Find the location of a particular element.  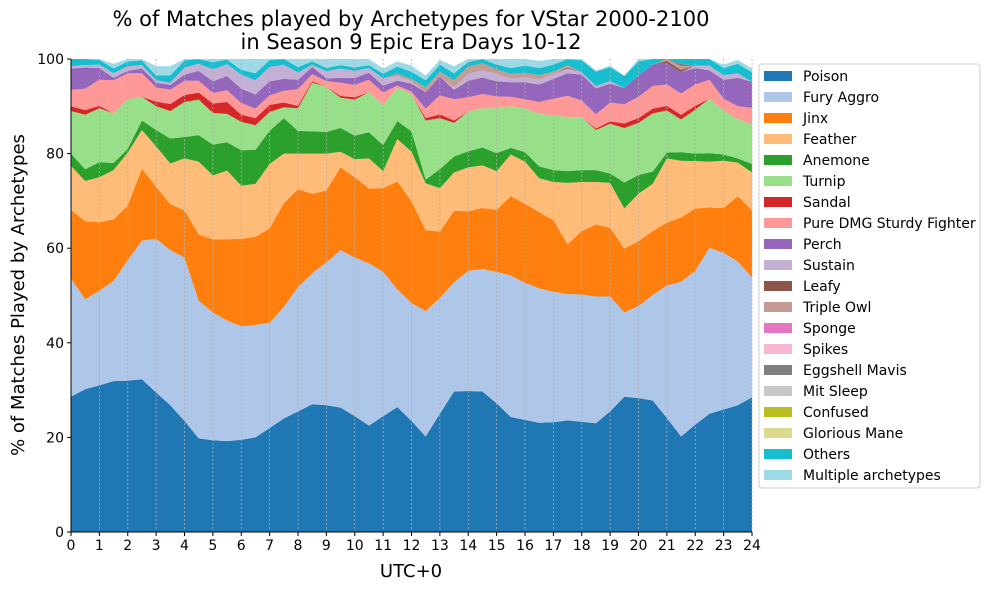

y-tick-label: 0 is located at coordinates (59, 533).